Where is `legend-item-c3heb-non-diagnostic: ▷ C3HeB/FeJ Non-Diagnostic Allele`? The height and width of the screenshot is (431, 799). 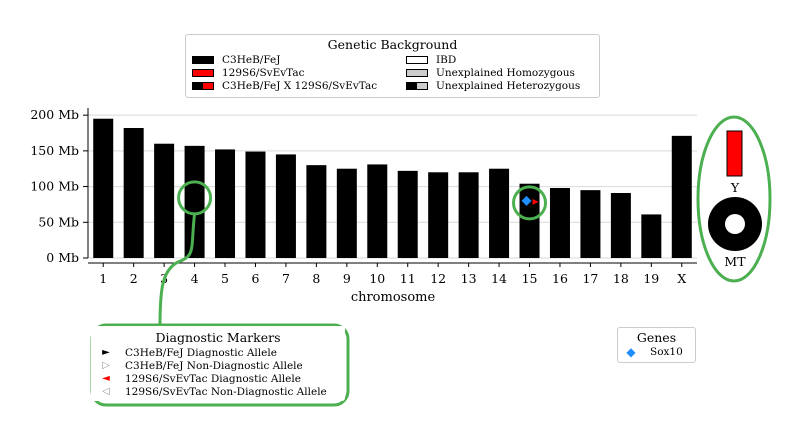
legend-item-c3heb-non-diagnostic: ▷ C3HeB/FeJ Non-Diagnostic Allele is located at coordinates (220, 365).